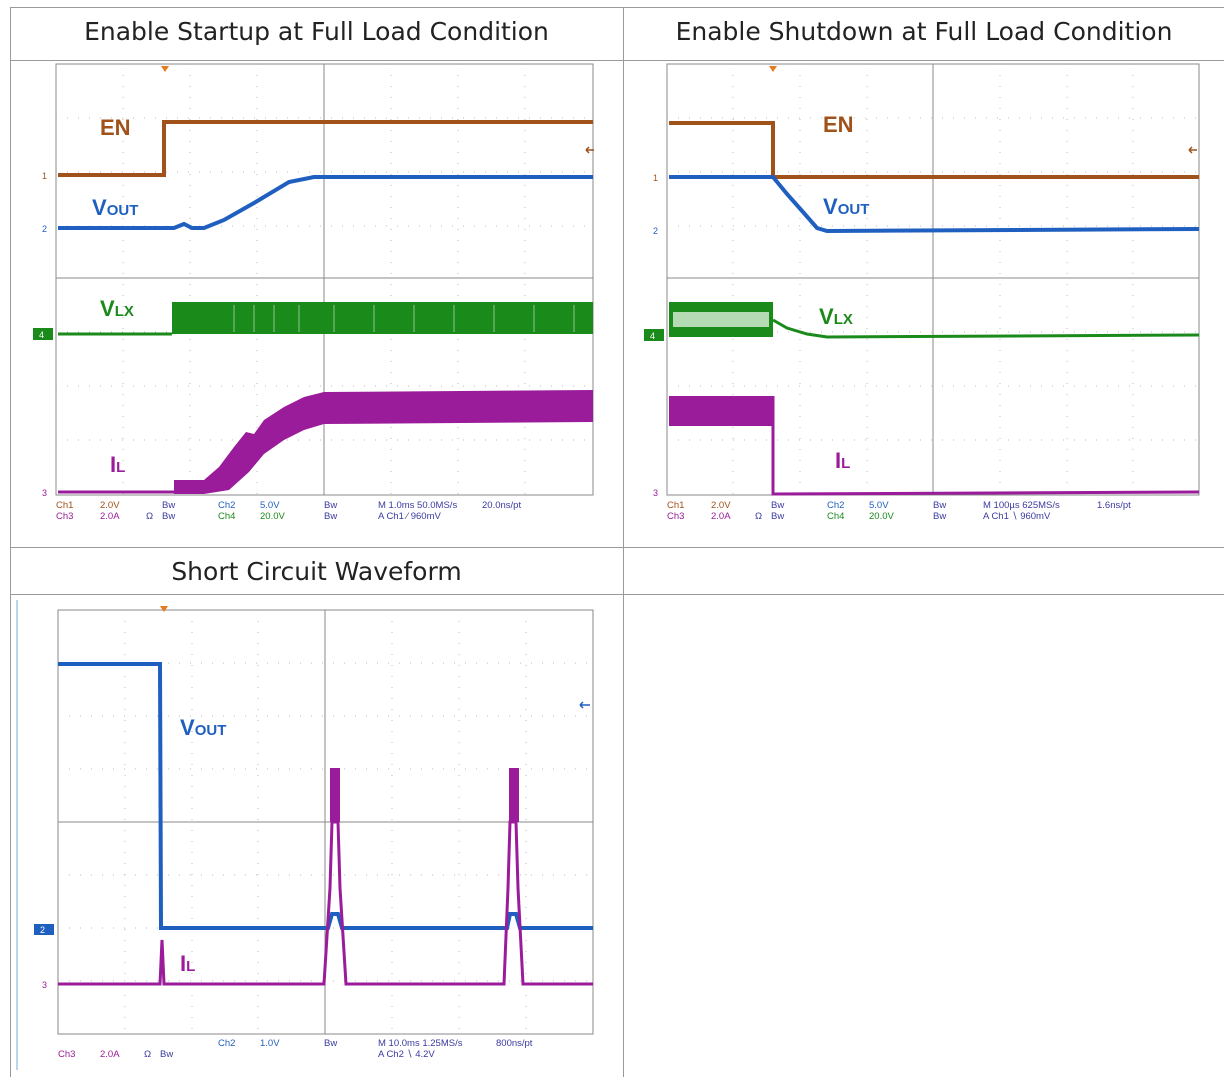  I want to click on svg-text: 20.0ns/pt, so click(501, 505).